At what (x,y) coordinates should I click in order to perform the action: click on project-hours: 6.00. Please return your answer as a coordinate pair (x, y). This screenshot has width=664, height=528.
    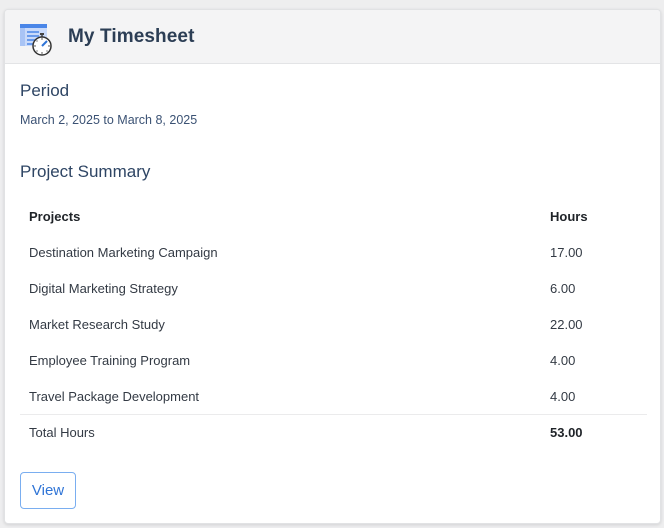
    Looking at the image, I should click on (563, 288).